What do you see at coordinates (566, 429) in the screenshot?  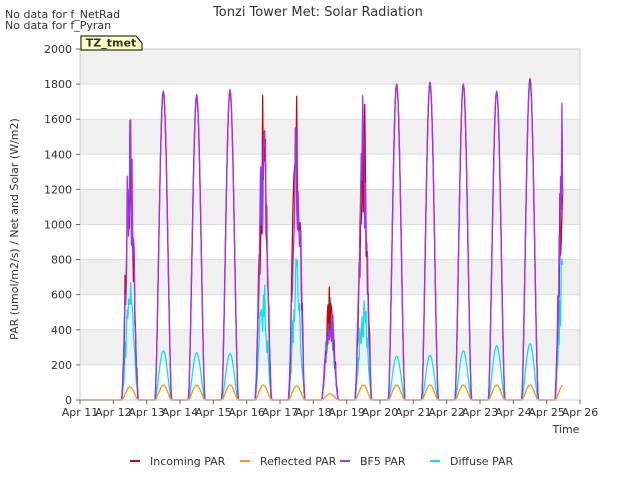 I see `x-axis-label: Time` at bounding box center [566, 429].